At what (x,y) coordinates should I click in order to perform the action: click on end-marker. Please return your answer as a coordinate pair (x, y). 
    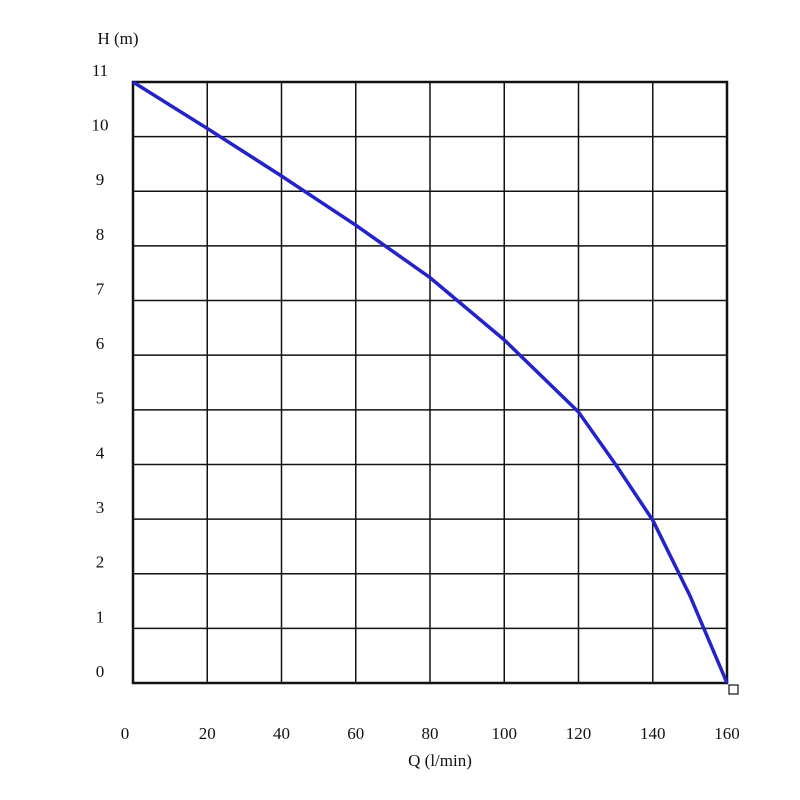
    Looking at the image, I should click on (733, 689).